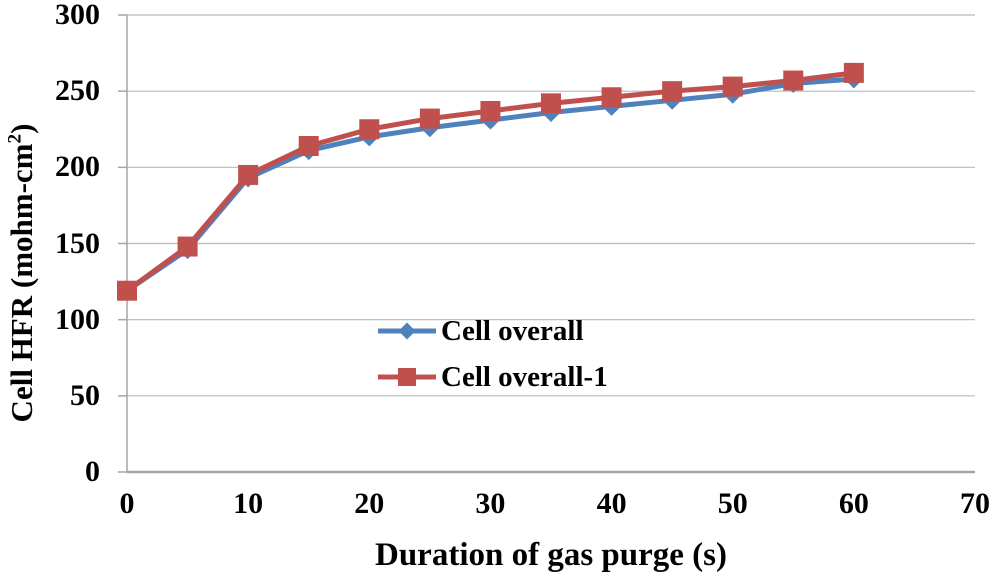  What do you see at coordinates (512, 330) in the screenshot?
I see `legend-label: Cell overall` at bounding box center [512, 330].